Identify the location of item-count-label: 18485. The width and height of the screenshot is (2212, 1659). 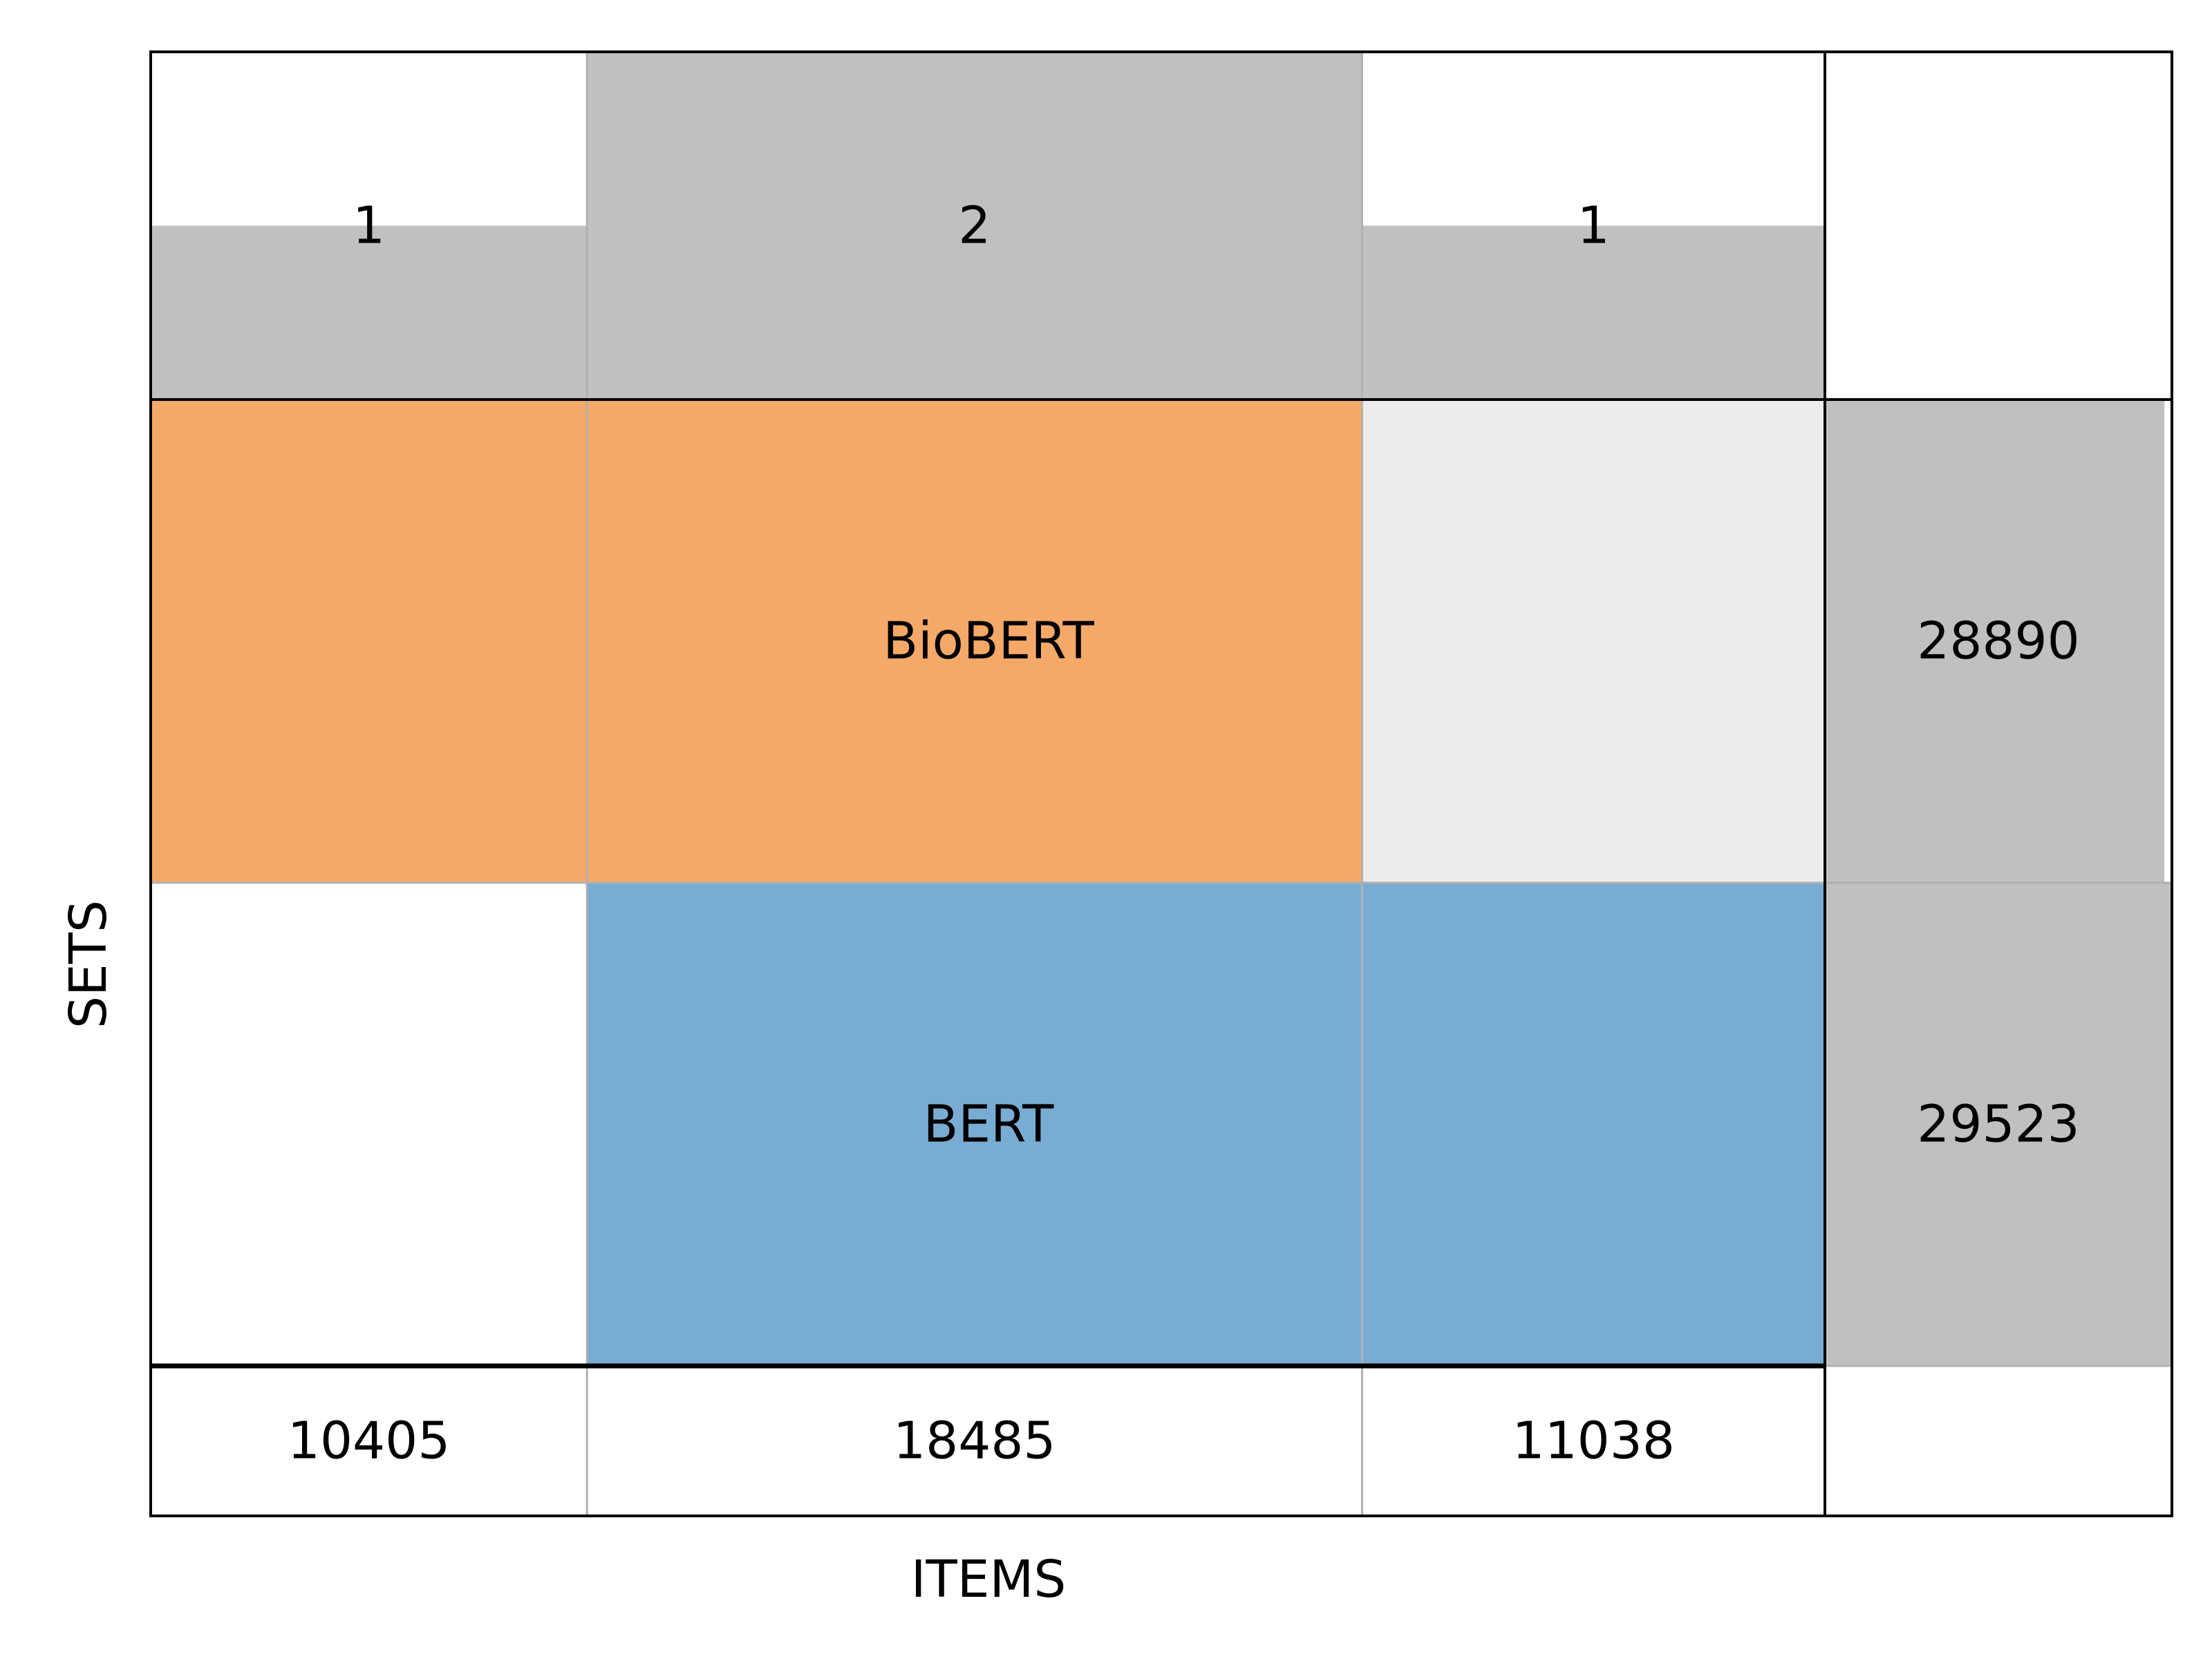
(974, 1441).